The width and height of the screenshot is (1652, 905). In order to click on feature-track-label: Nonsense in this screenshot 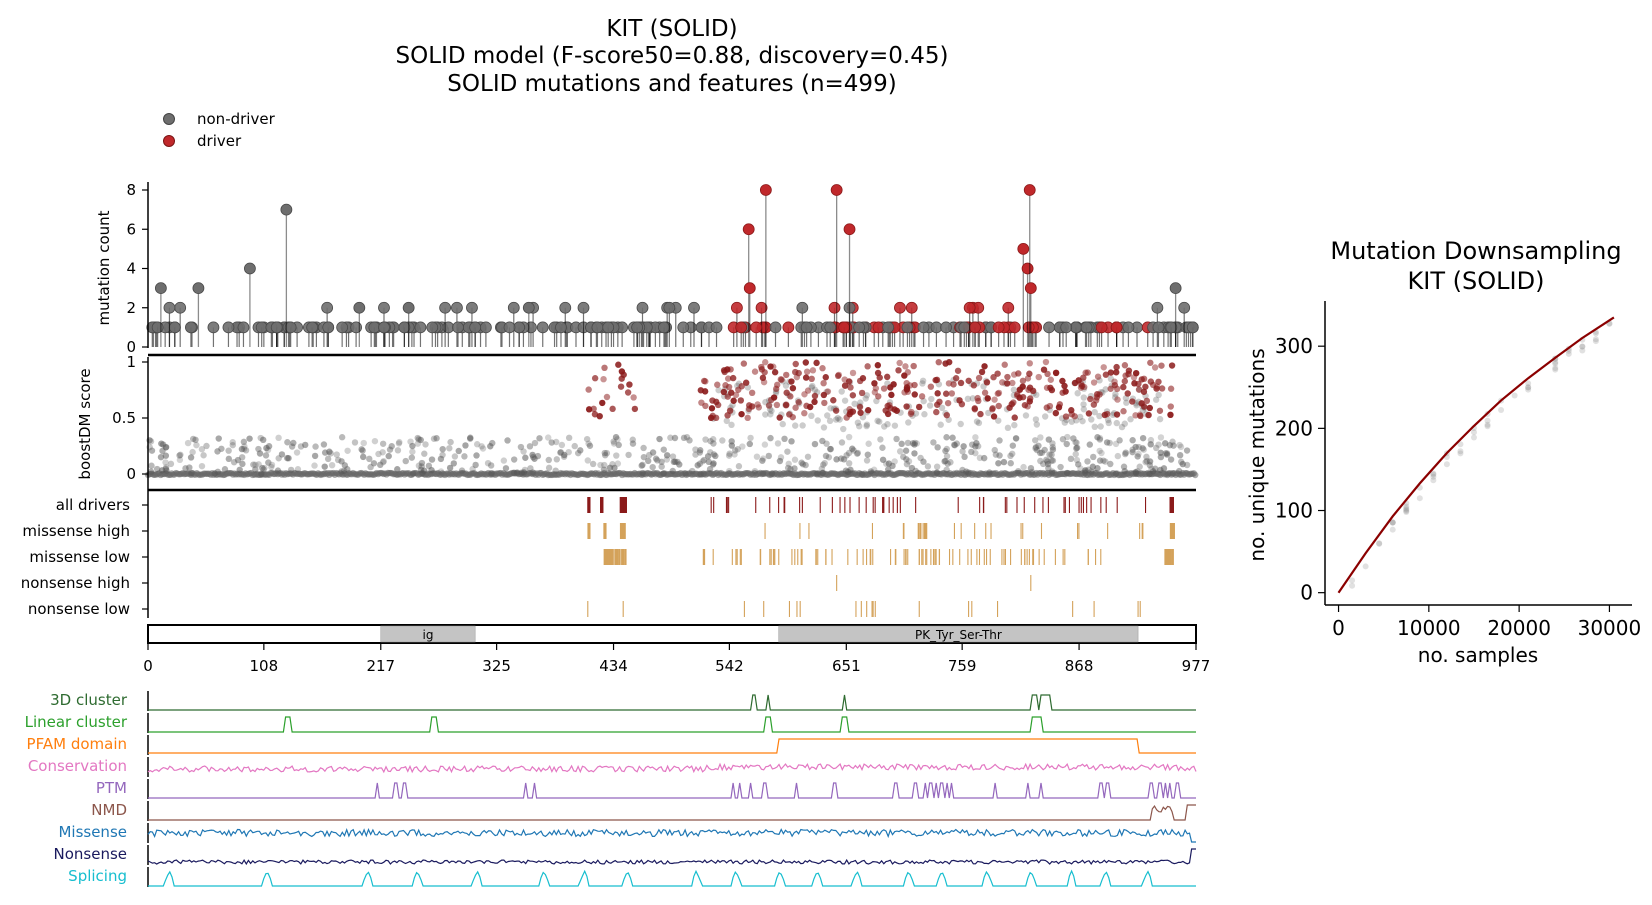, I will do `click(91, 854)`.